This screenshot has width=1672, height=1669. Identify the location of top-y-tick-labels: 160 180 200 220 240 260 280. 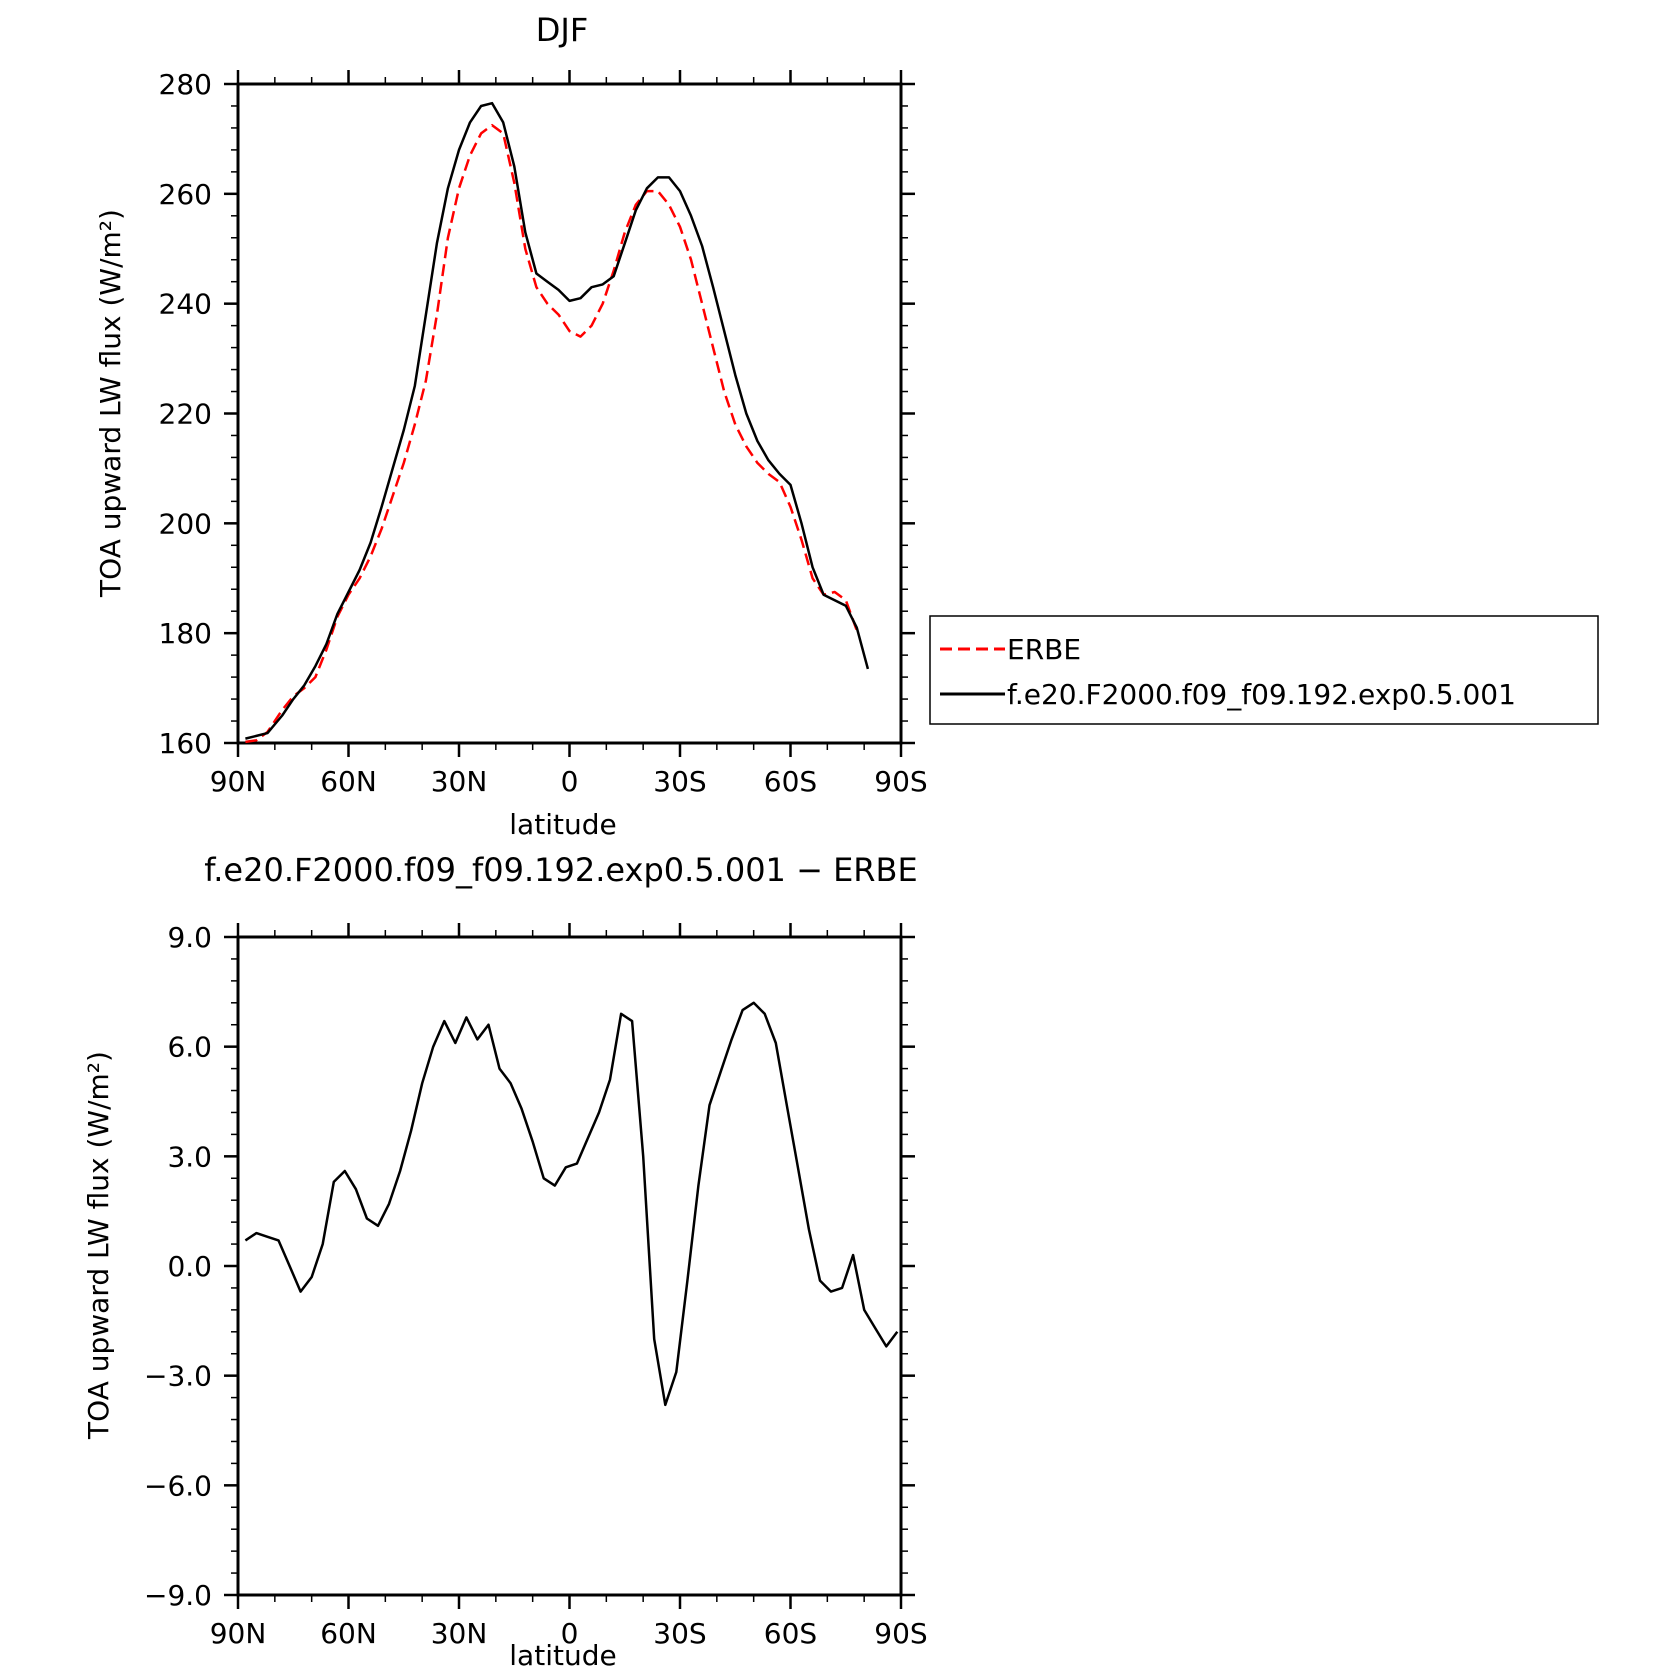
(185, 414).